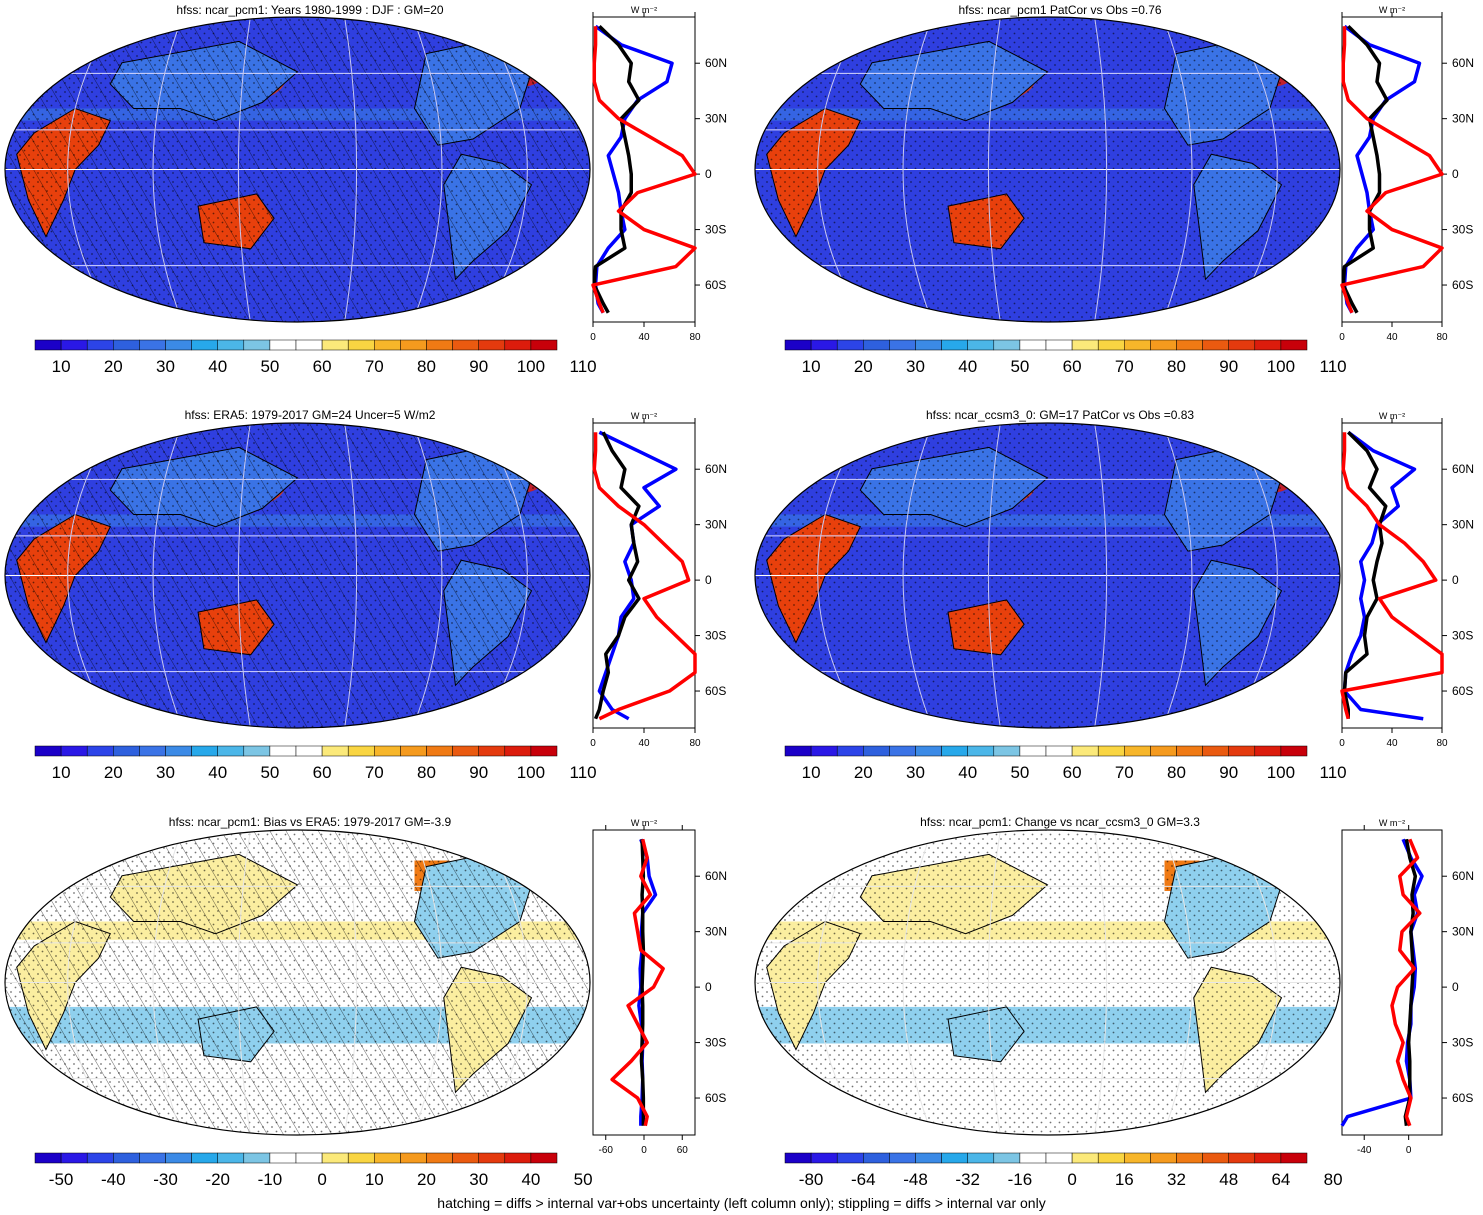  I want to click on colorbar-label: 16, so click(1124, 1179).